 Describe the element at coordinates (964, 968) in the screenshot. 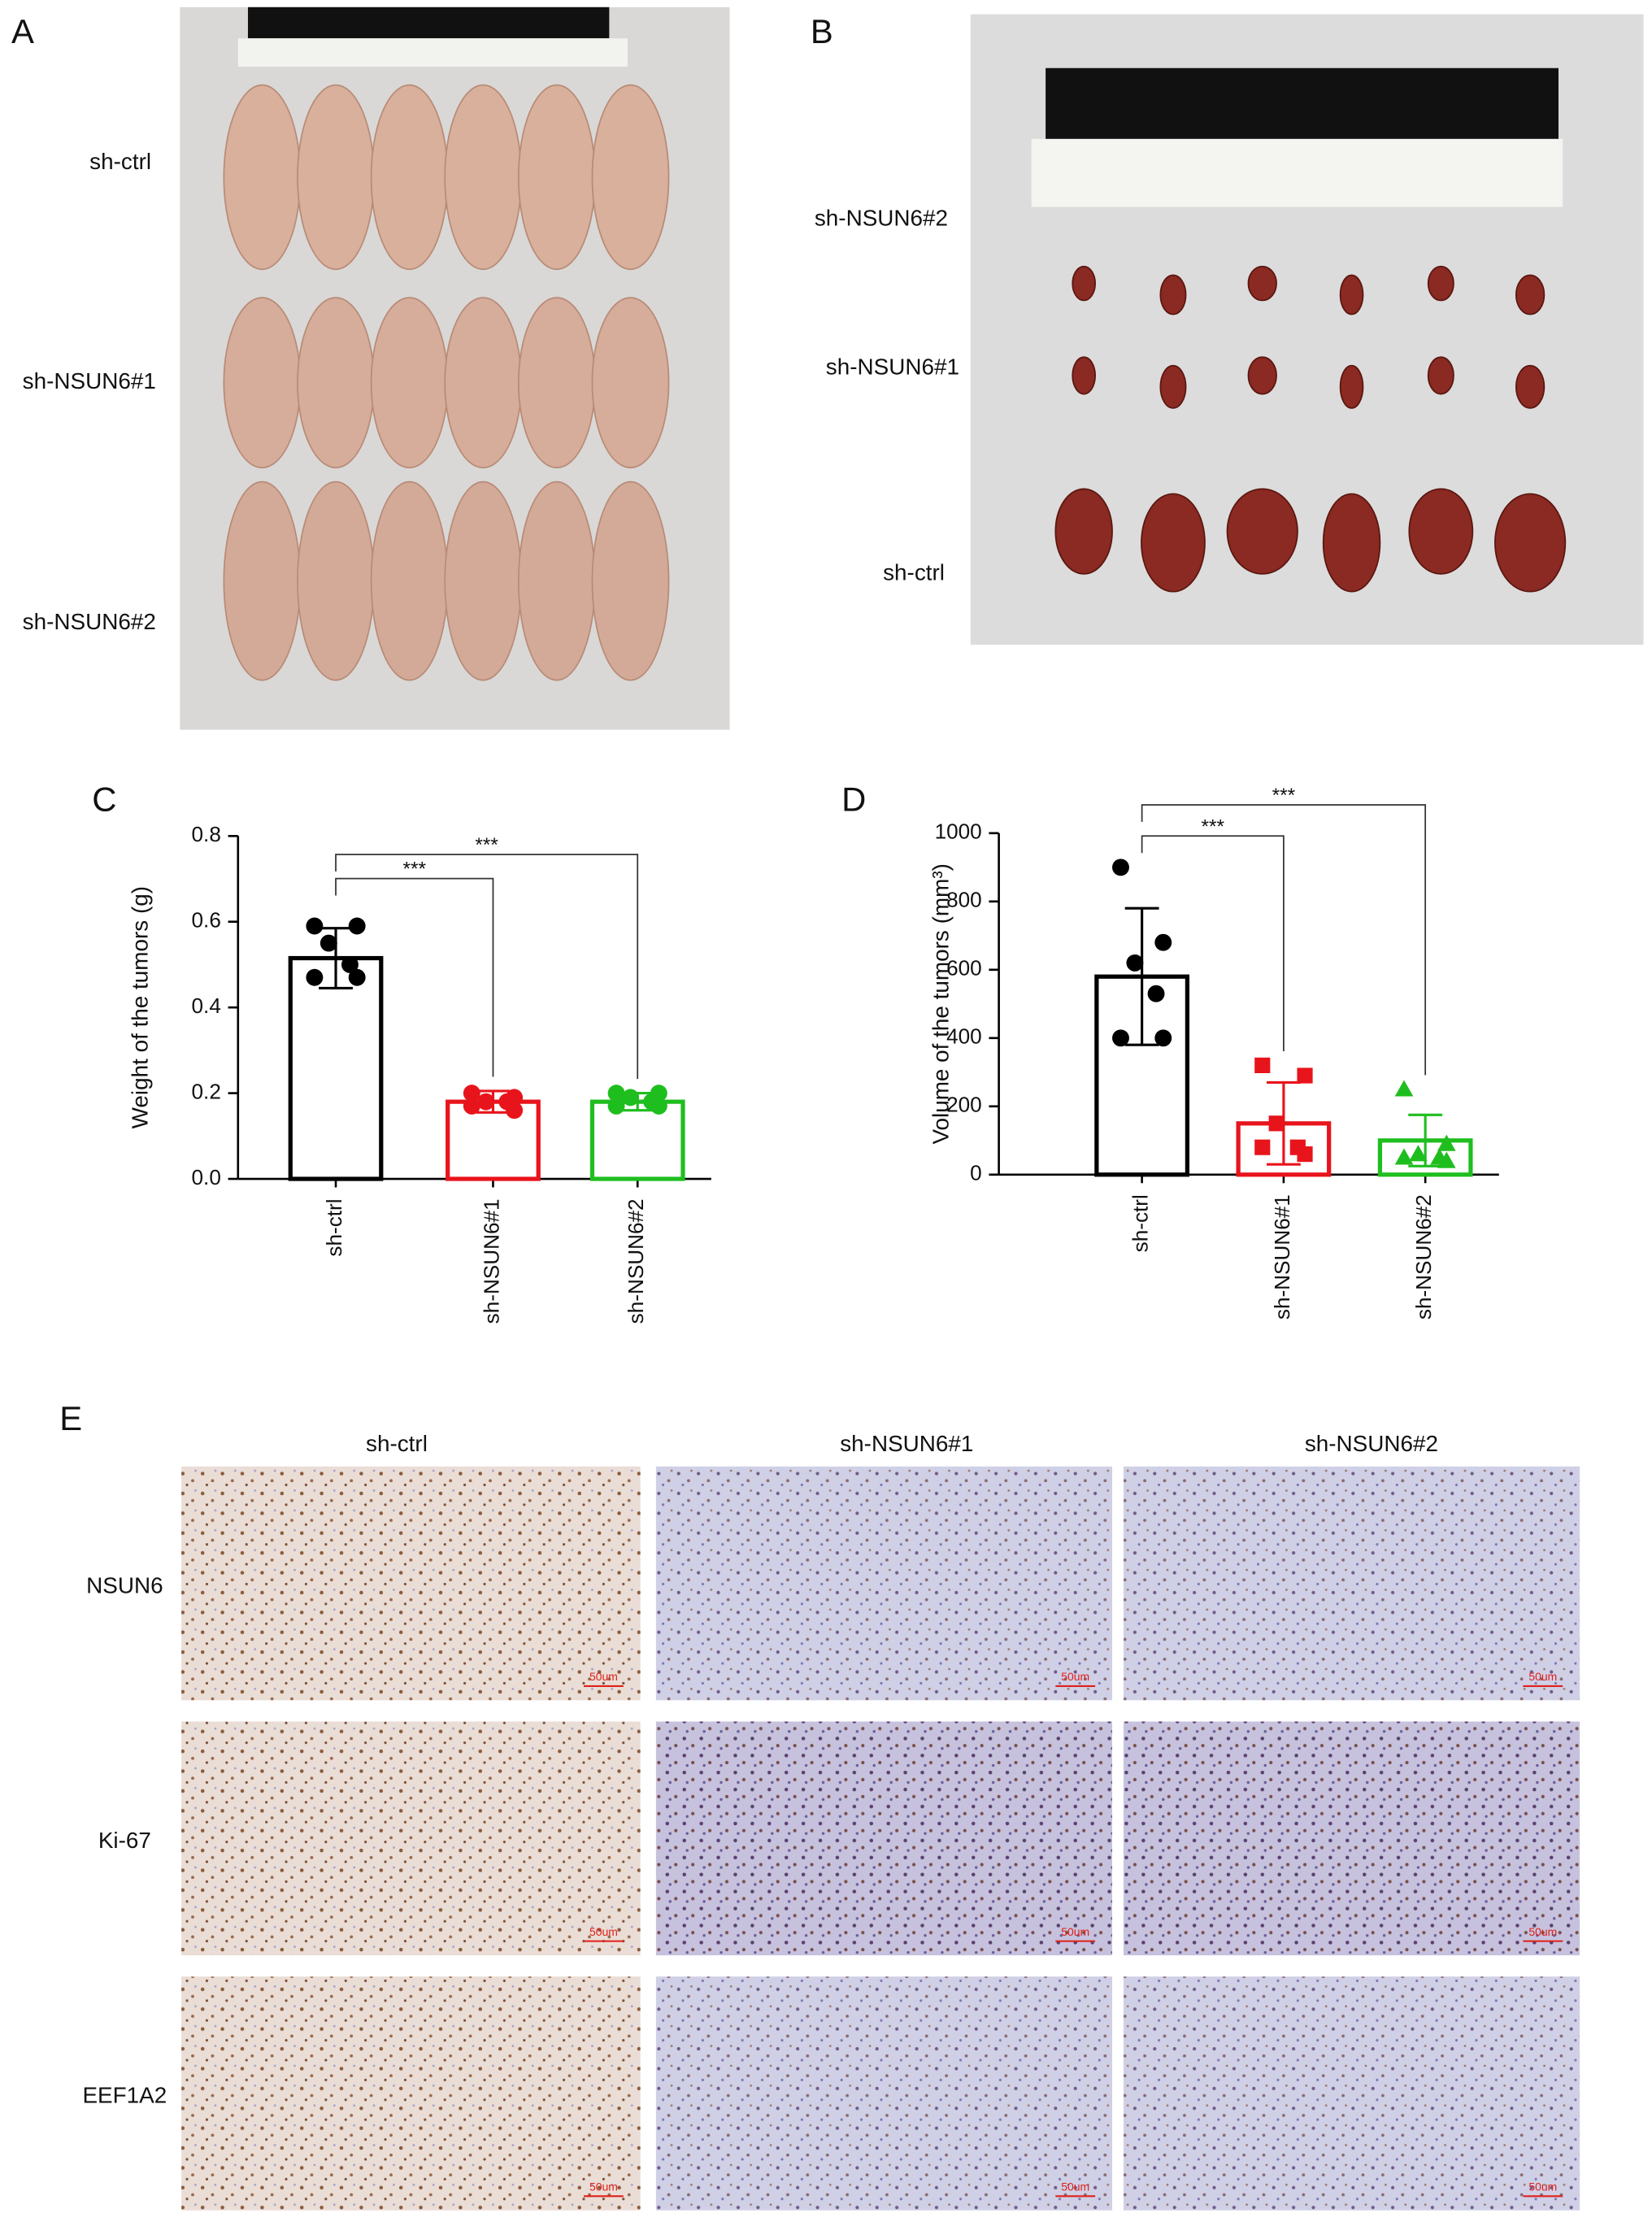

I see `y-tick-label: 600` at that location.